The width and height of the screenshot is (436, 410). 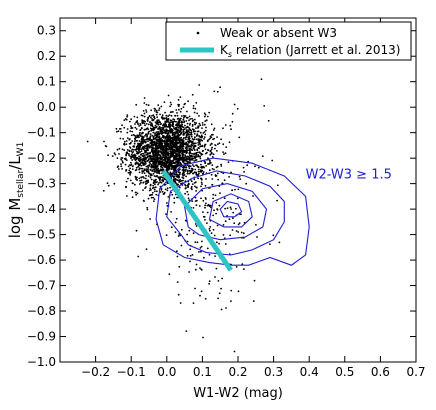 I want to click on y-tick-label: 0.3, so click(x=46, y=31).